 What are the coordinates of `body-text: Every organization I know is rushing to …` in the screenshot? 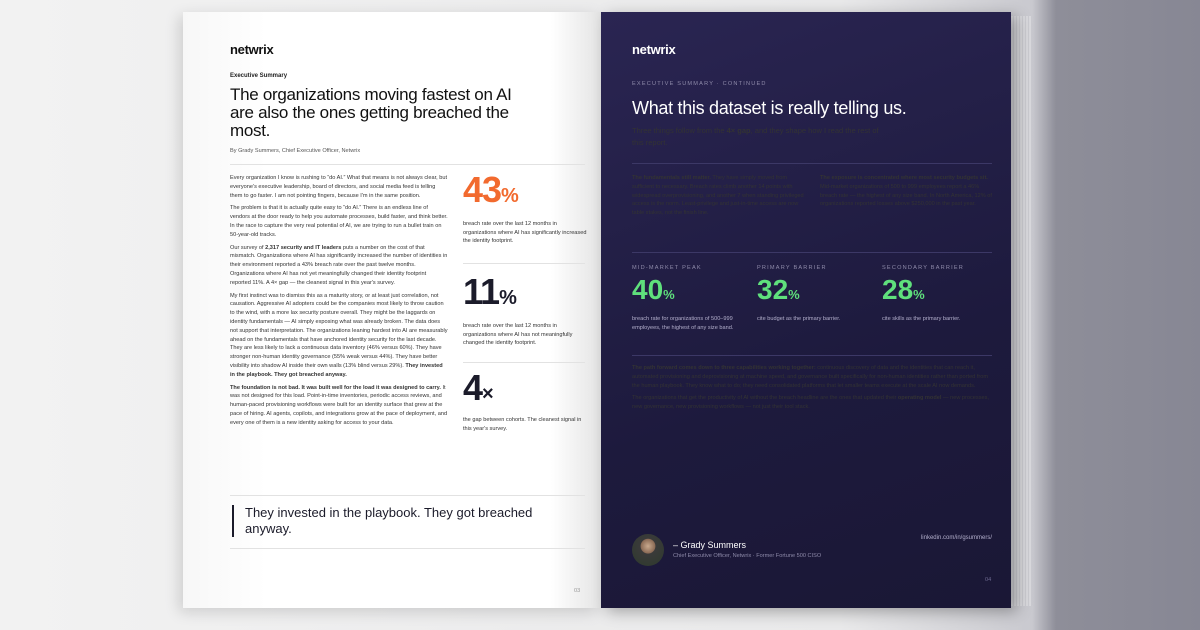 It's located at (339, 332).